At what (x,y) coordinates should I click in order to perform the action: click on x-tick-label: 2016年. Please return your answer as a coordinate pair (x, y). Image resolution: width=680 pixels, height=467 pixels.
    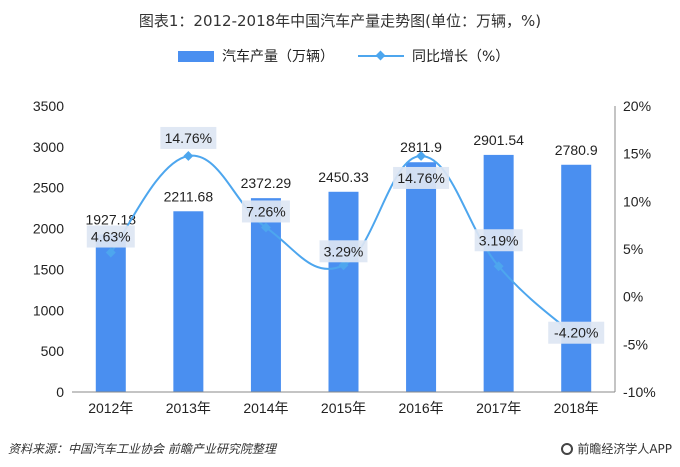
    Looking at the image, I should click on (420, 408).